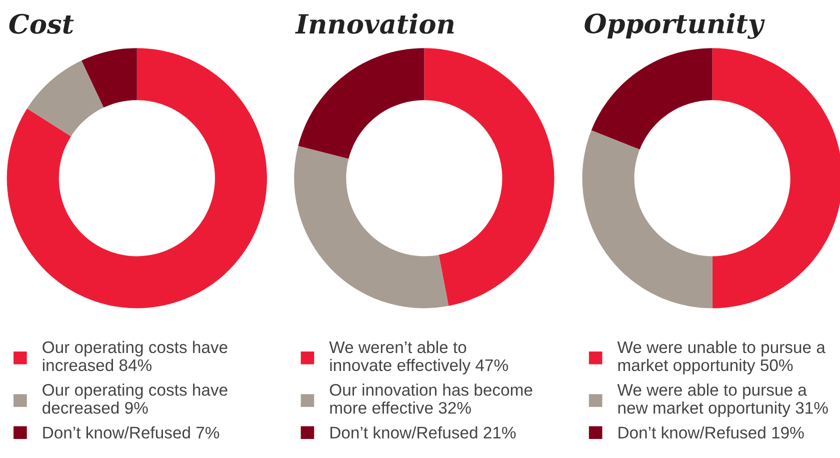 This screenshot has width=840, height=458. Describe the element at coordinates (41, 24) in the screenshot. I see `chart-title: Cost` at that location.